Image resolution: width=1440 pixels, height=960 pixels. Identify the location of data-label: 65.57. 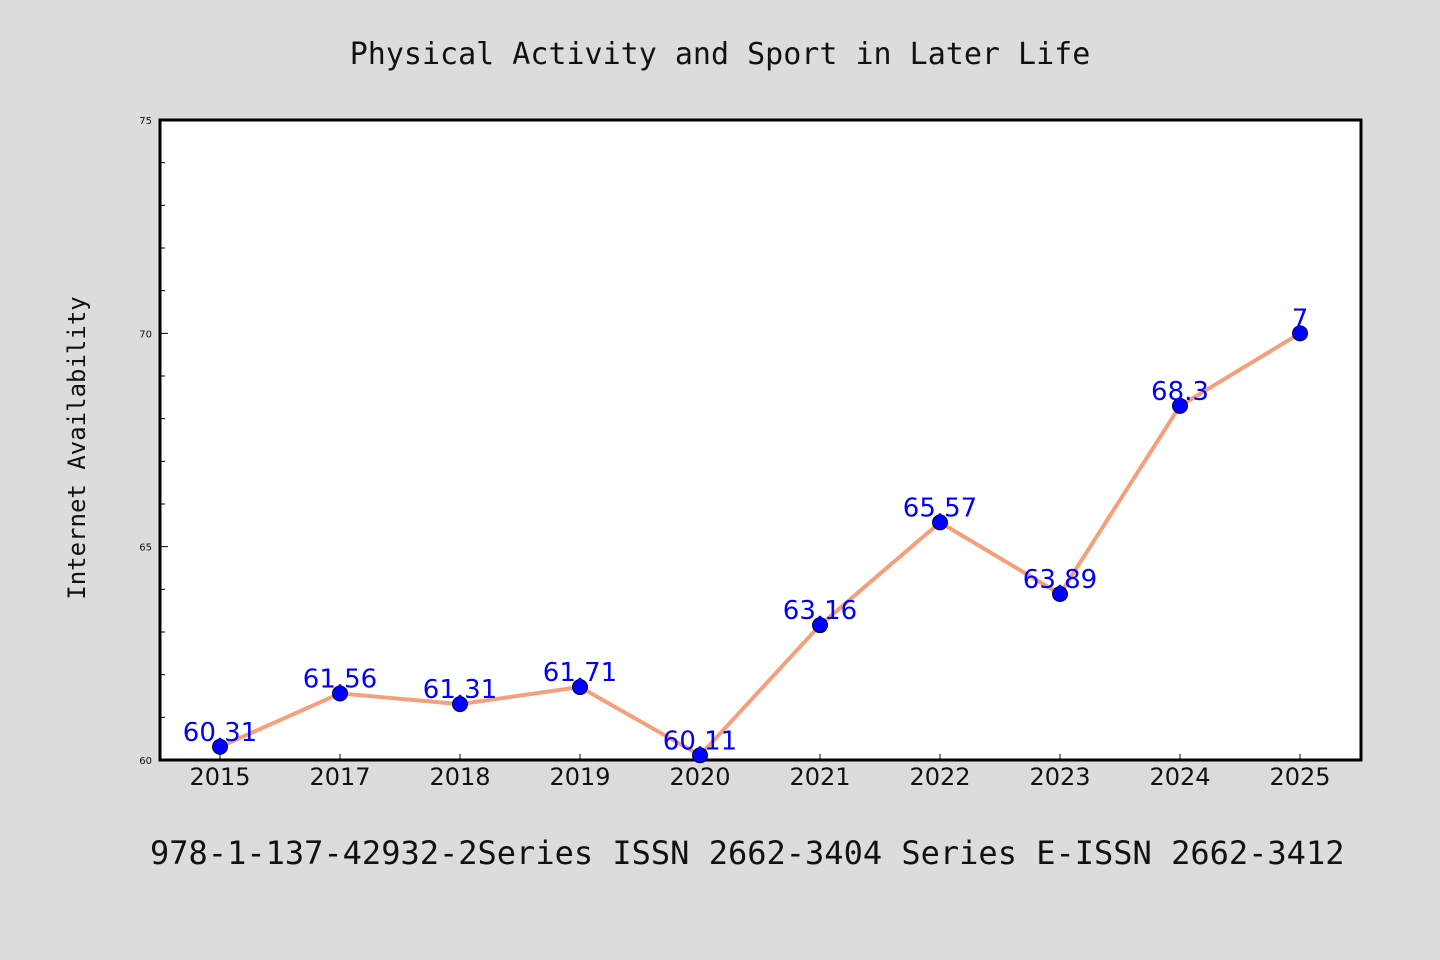
(940, 508).